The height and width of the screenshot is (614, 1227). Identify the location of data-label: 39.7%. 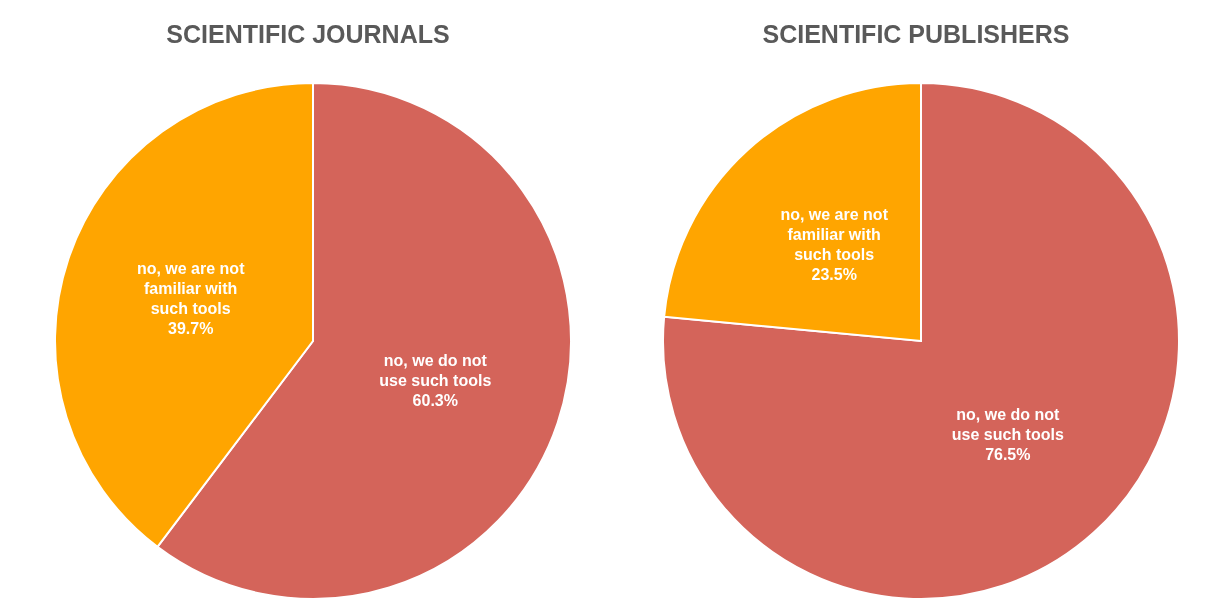
(191, 329).